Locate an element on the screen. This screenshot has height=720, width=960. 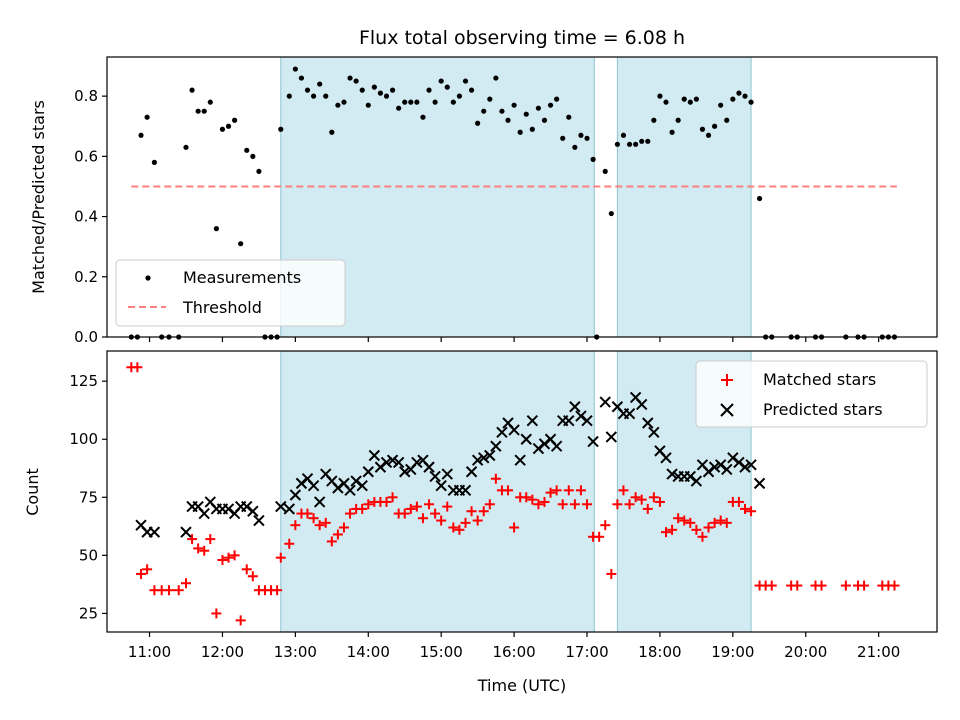
legend-threshold-label: Threshold is located at coordinates (222, 307).